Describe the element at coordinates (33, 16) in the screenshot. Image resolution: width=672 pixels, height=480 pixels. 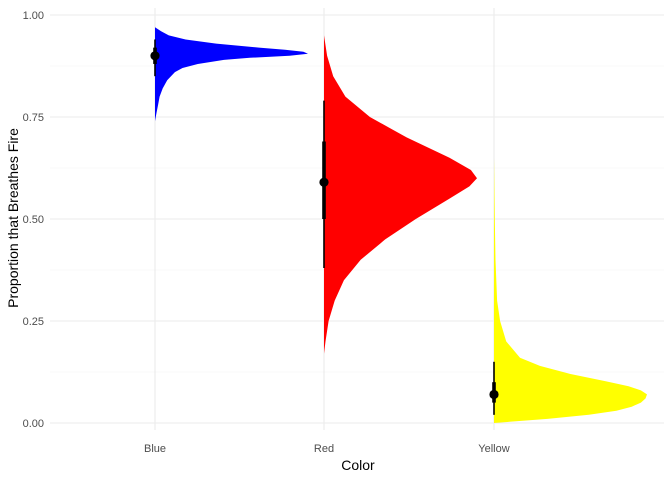
I see `y-tick-label: 1.00` at that location.